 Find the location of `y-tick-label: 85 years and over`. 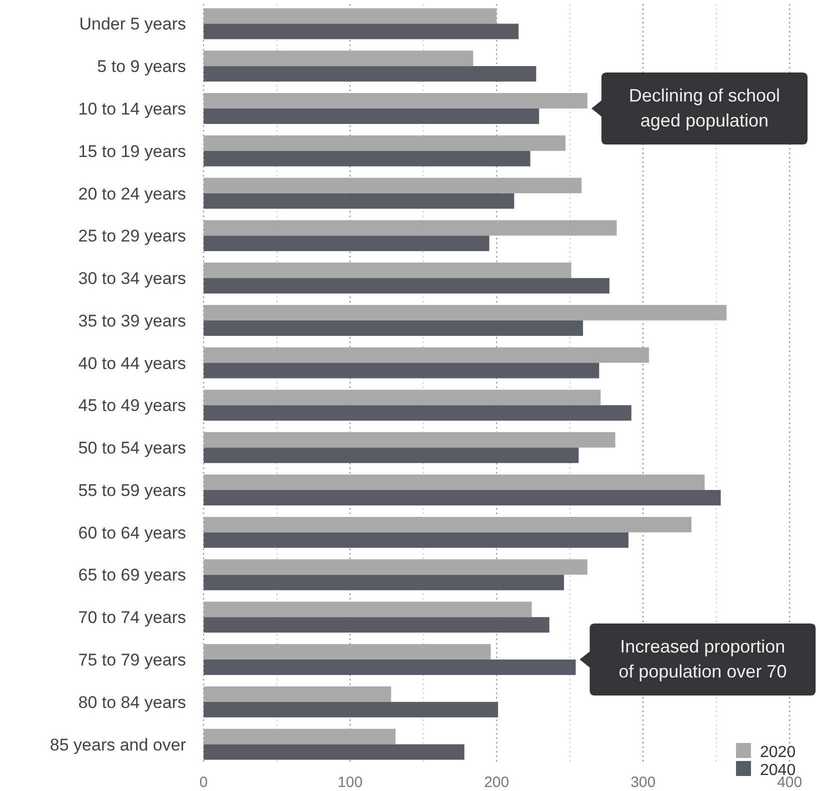

y-tick-label: 85 years and over is located at coordinates (118, 744).